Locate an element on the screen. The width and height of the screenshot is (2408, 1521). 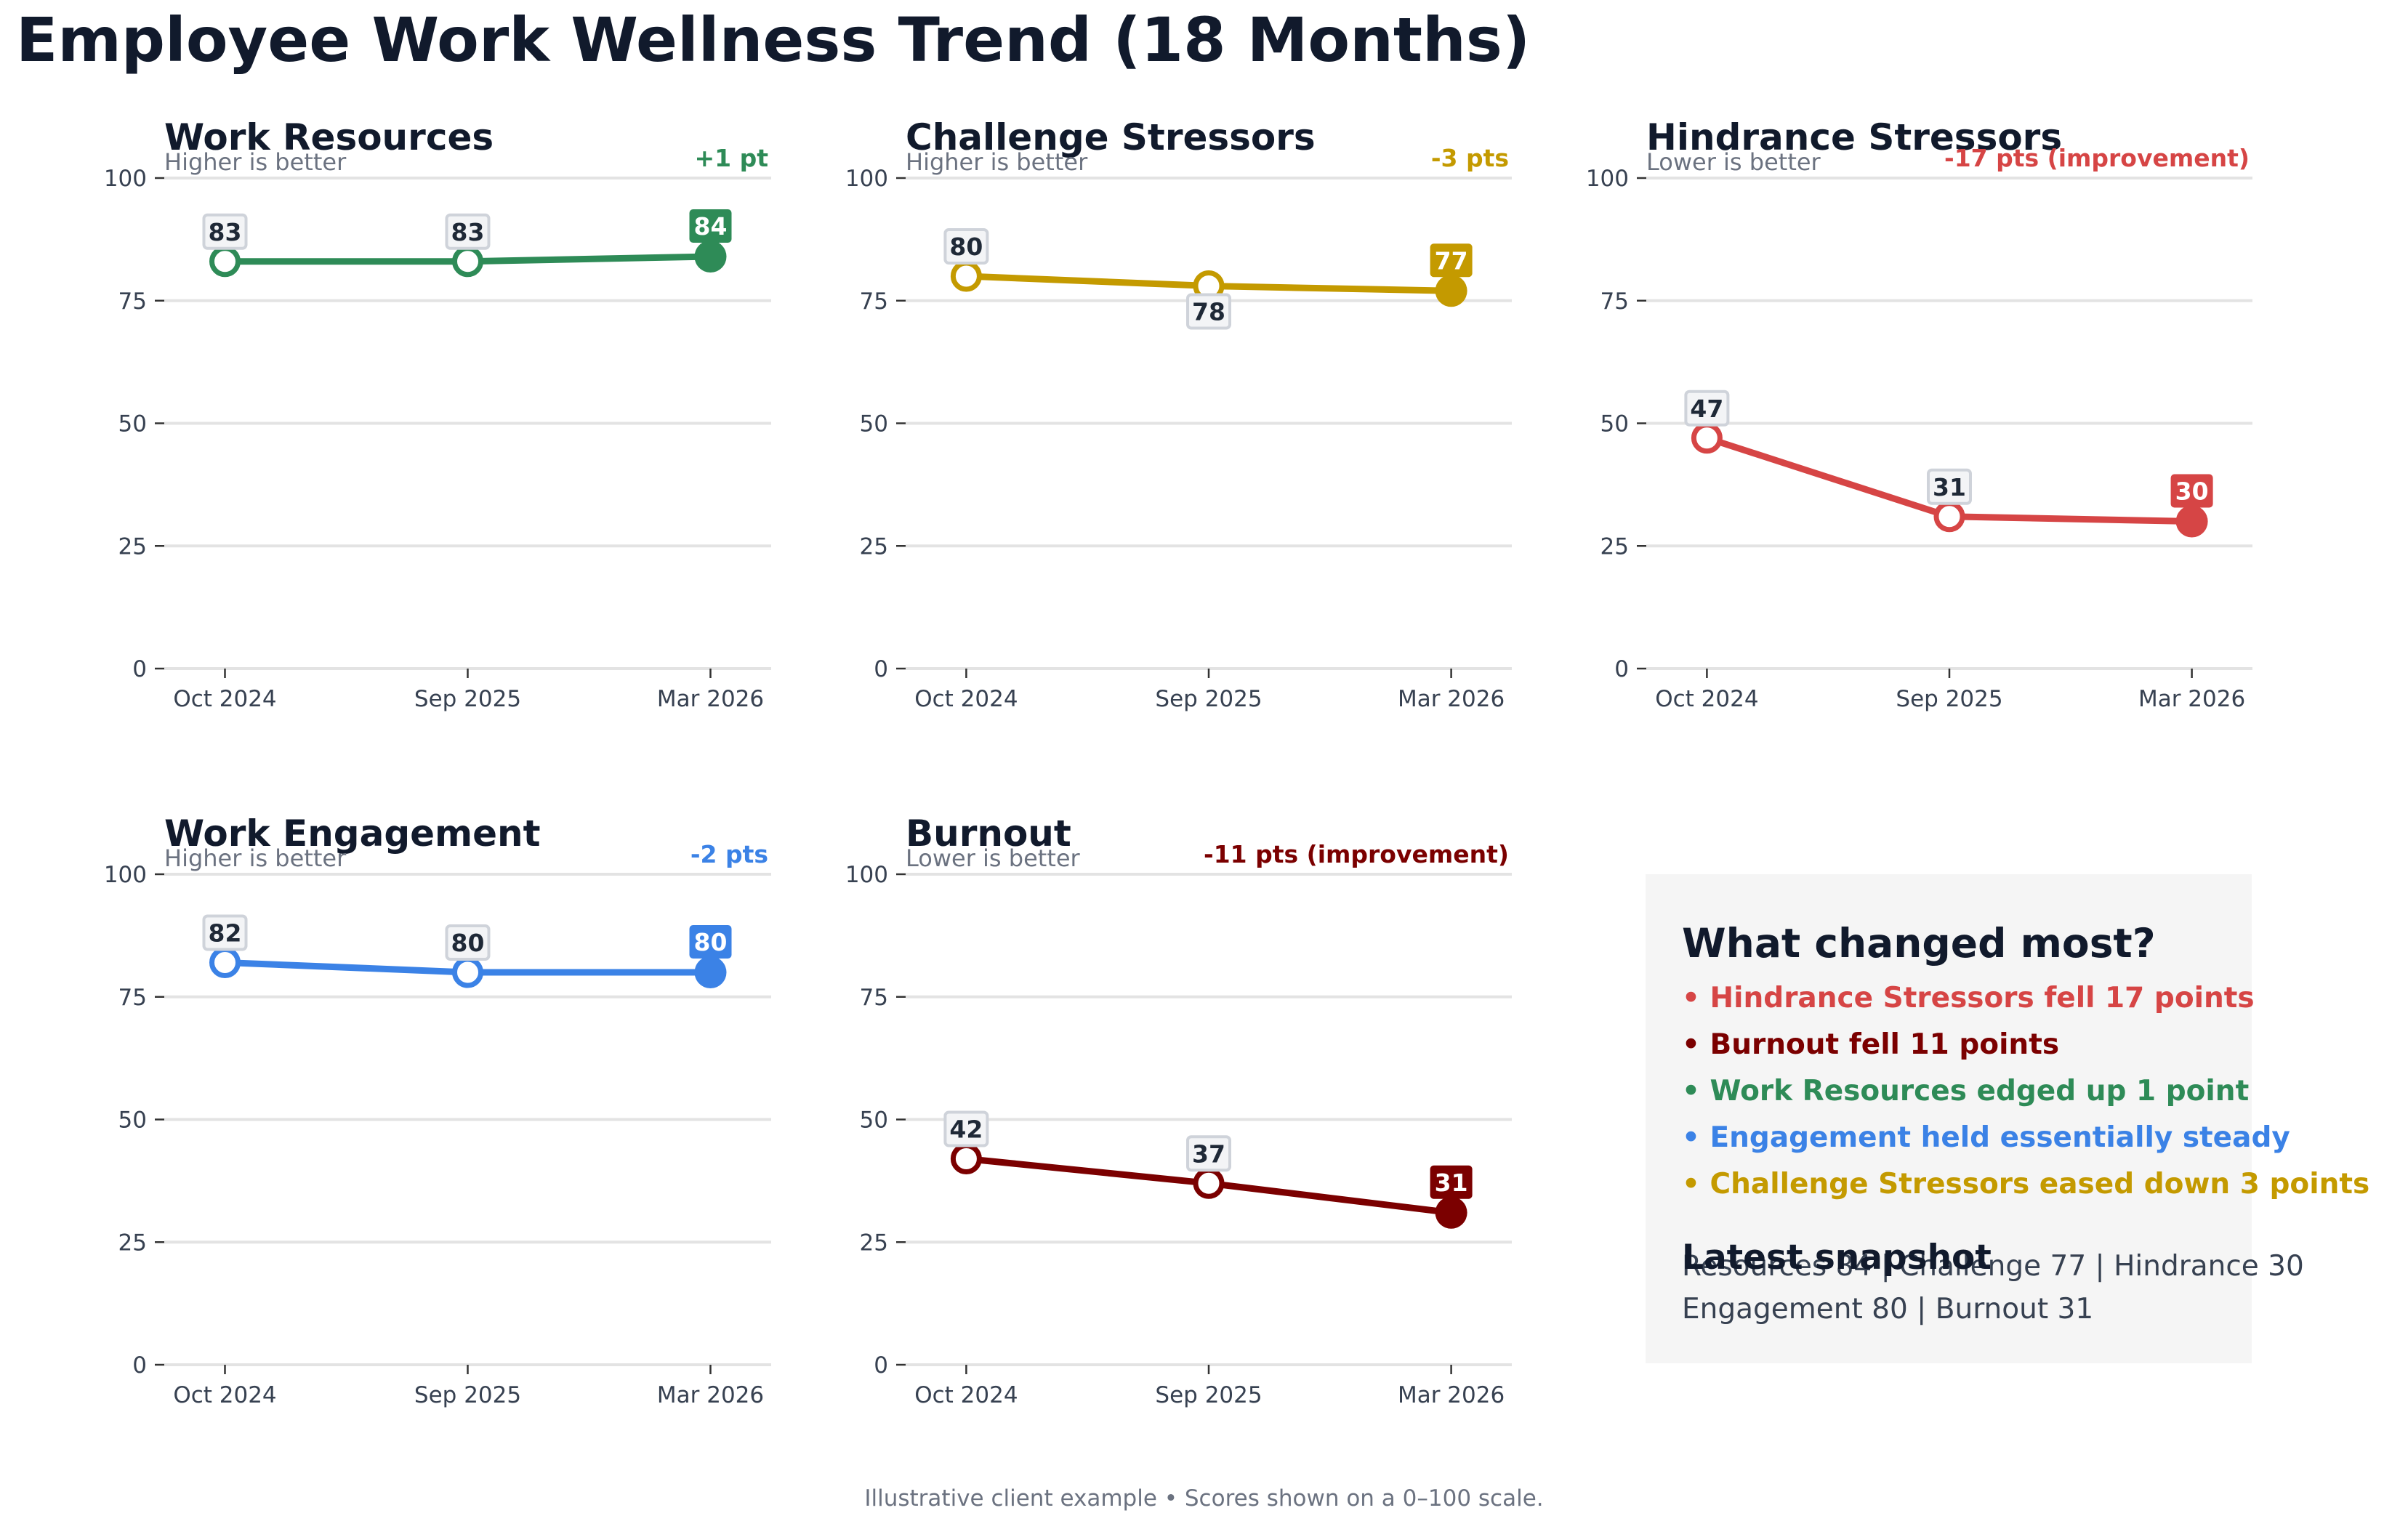
value-label: 82 is located at coordinates (225, 934).